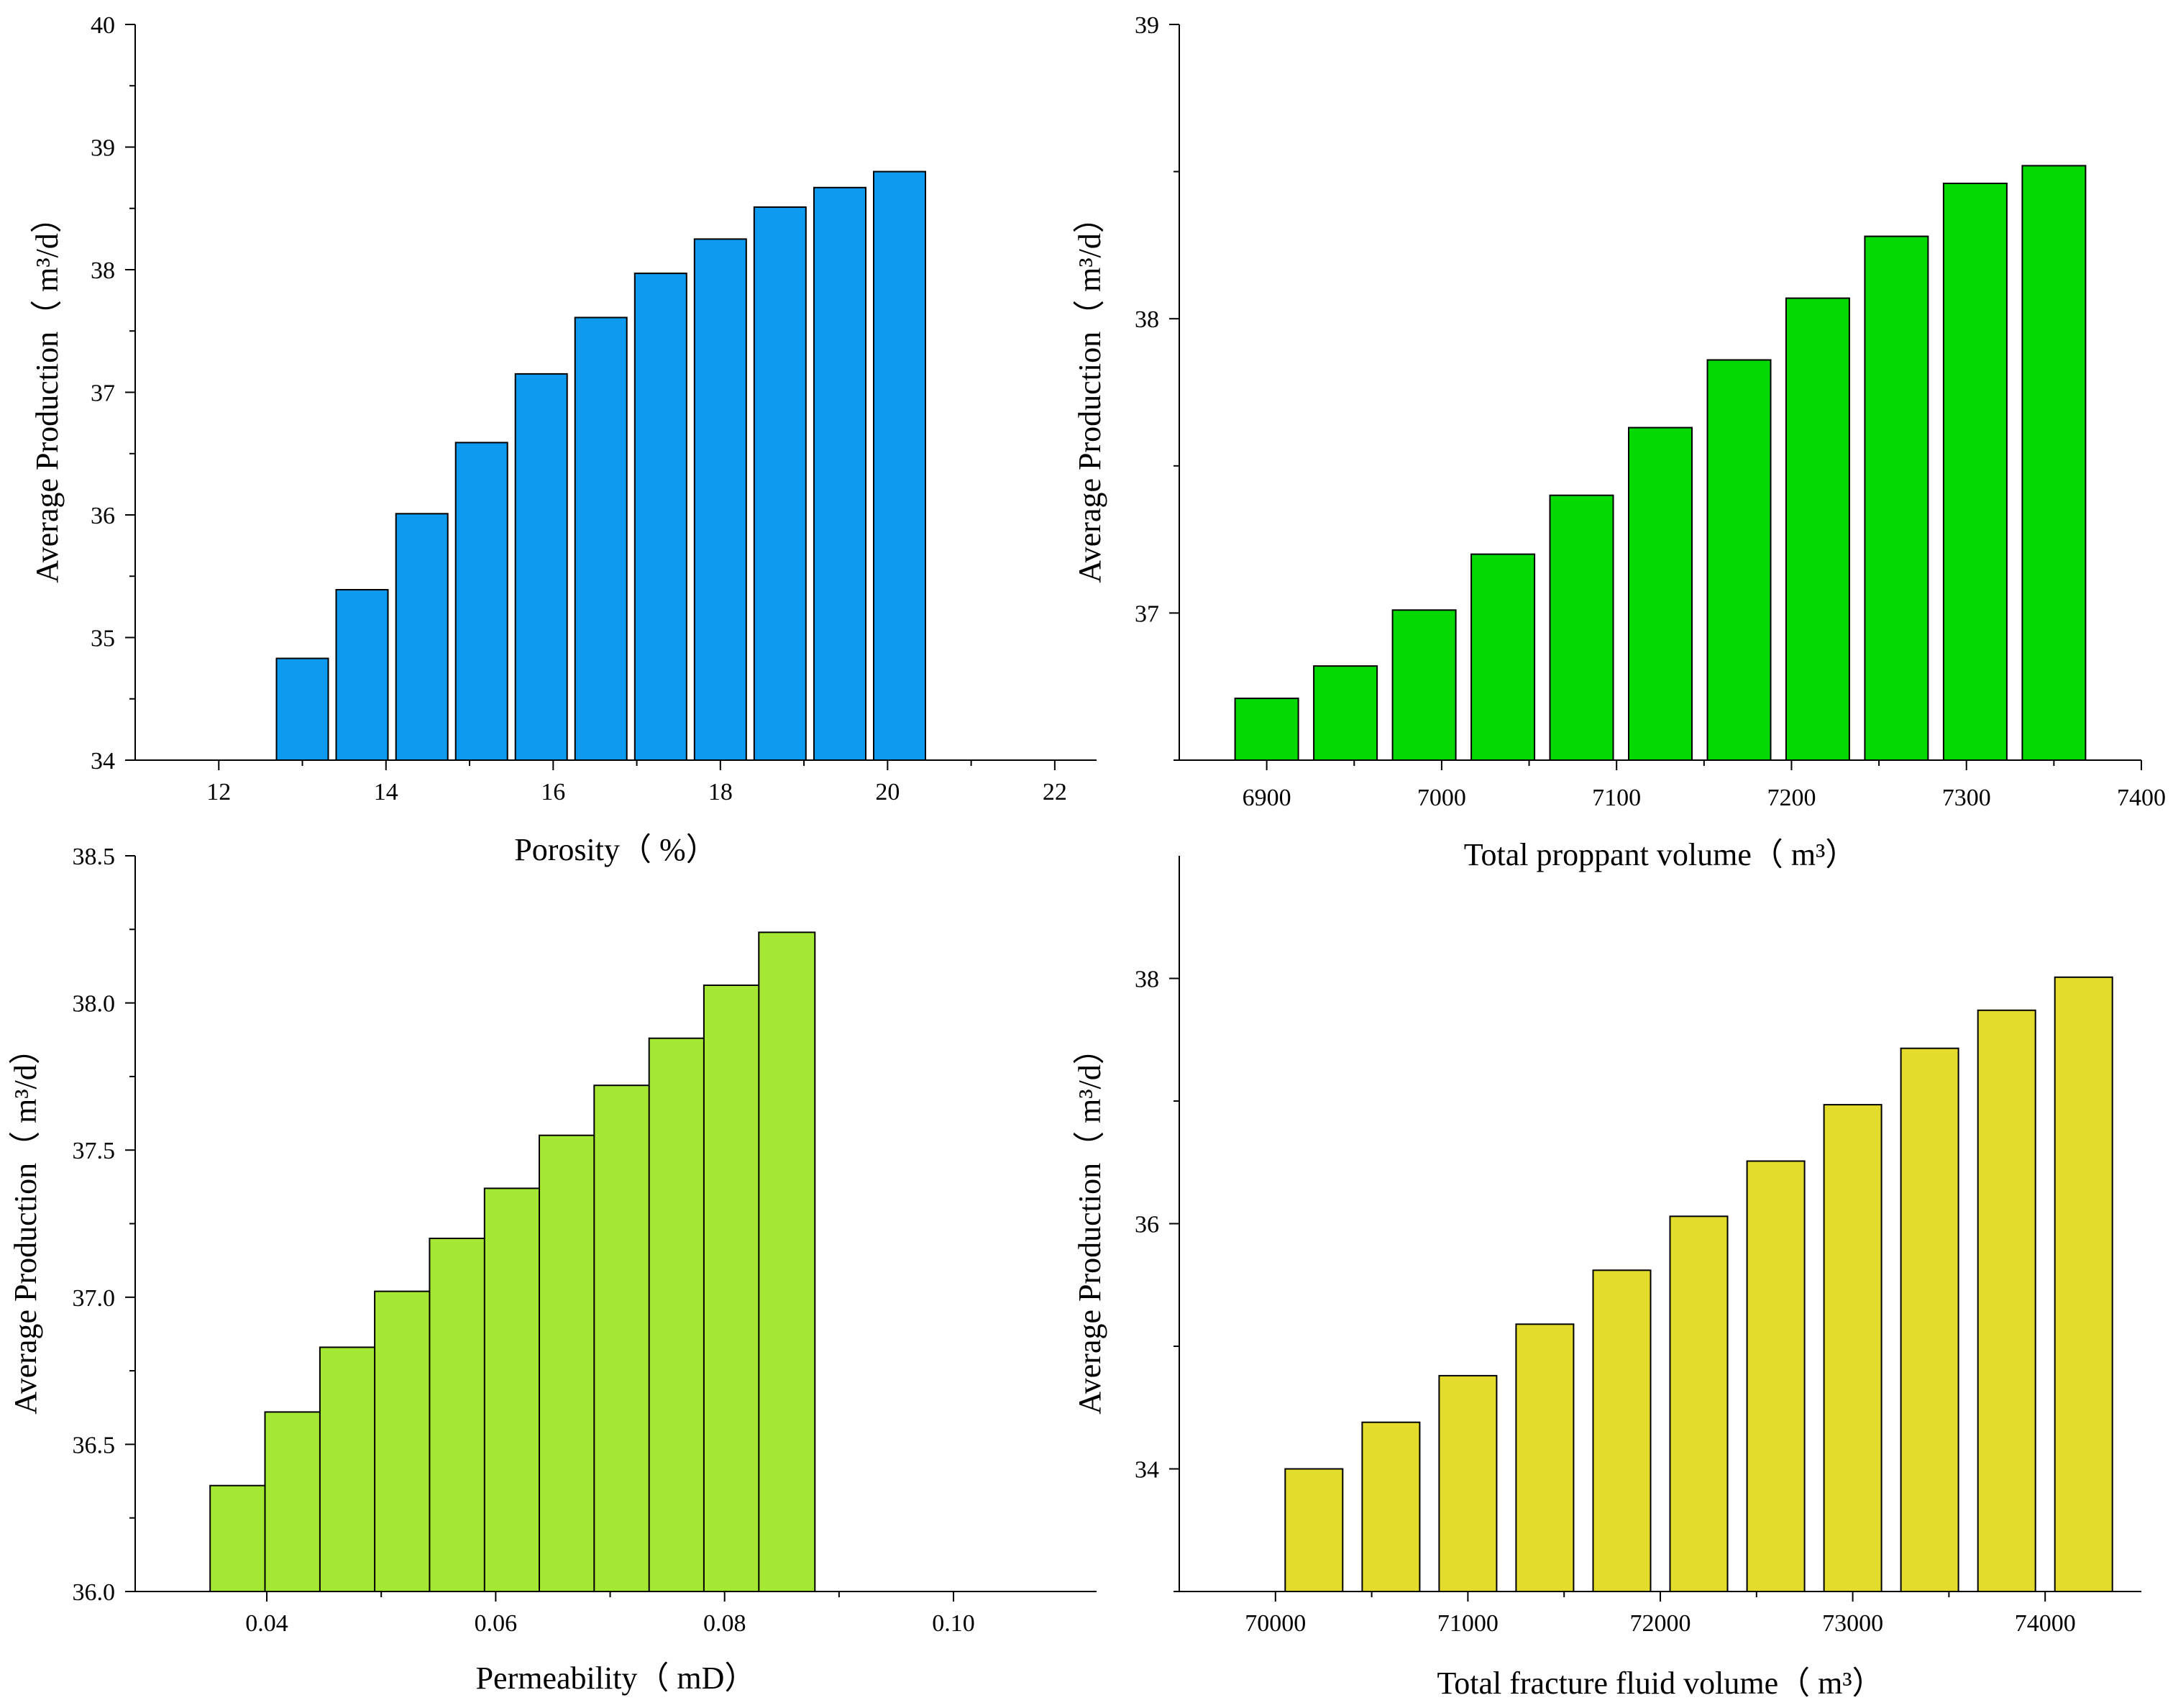  What do you see at coordinates (1661, 854) in the screenshot?
I see `chart-2-x-axis-title: Total proppant volume（ m³）` at bounding box center [1661, 854].